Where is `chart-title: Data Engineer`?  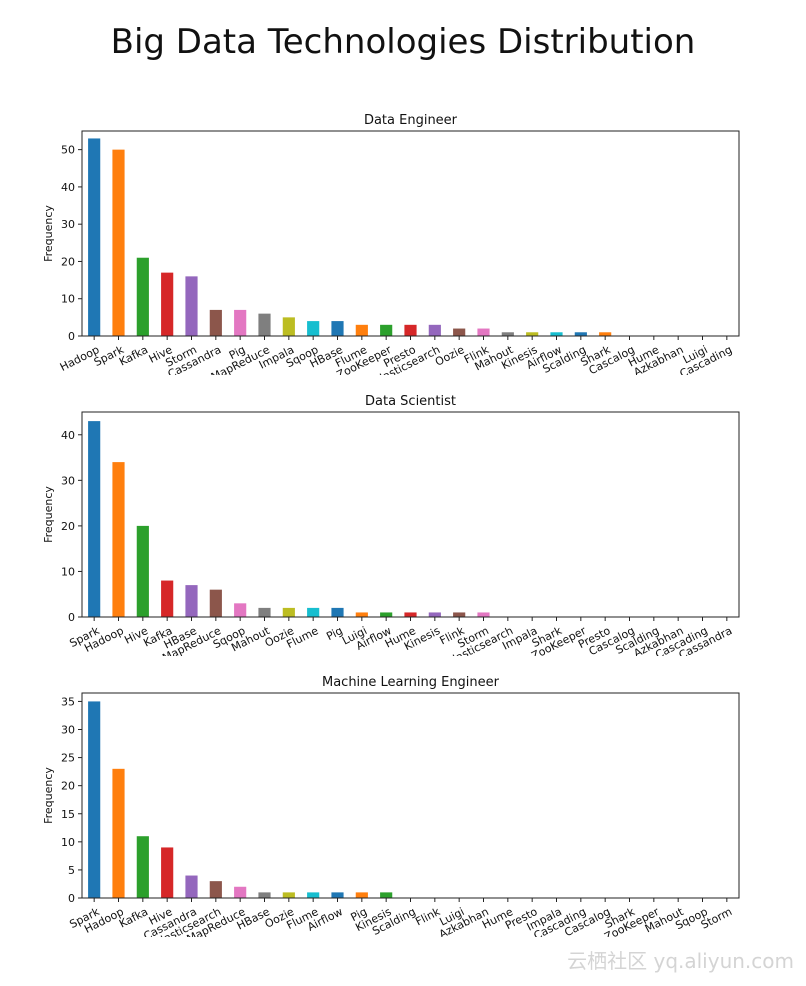 chart-title: Data Engineer is located at coordinates (411, 120).